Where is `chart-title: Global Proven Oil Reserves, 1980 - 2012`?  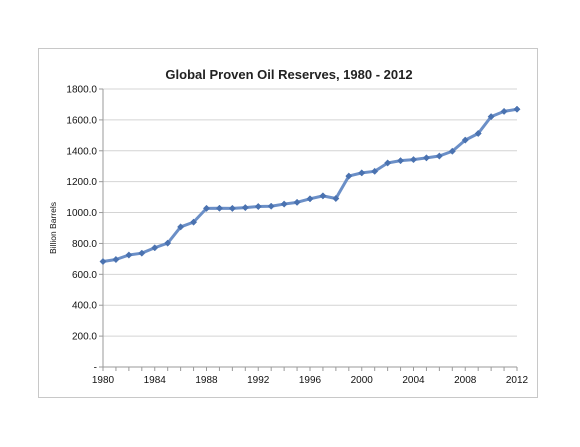
chart-title: Global Proven Oil Reserves, 1980 - 2012 is located at coordinates (288, 74).